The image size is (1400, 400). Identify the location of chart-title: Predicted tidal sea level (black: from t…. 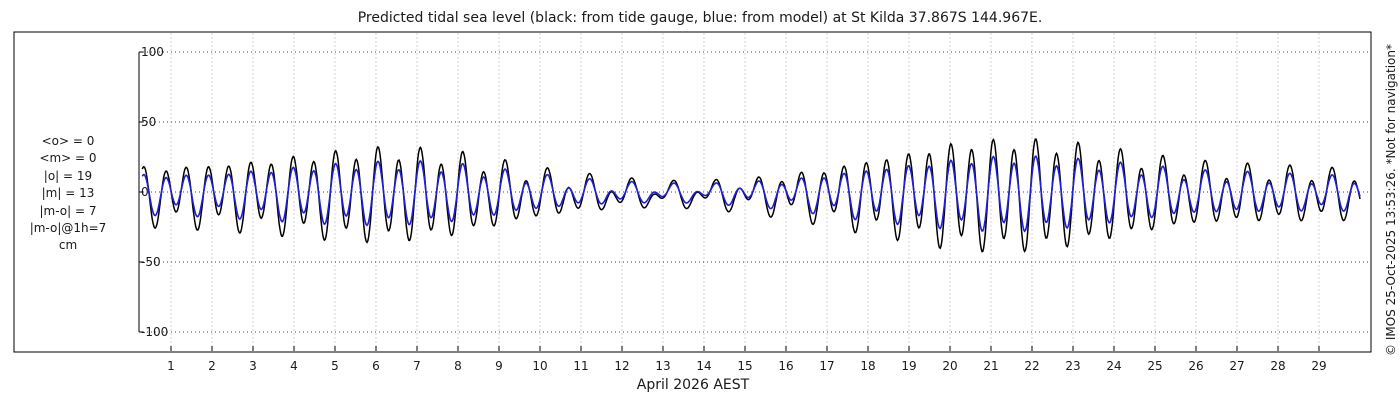
(700, 18).